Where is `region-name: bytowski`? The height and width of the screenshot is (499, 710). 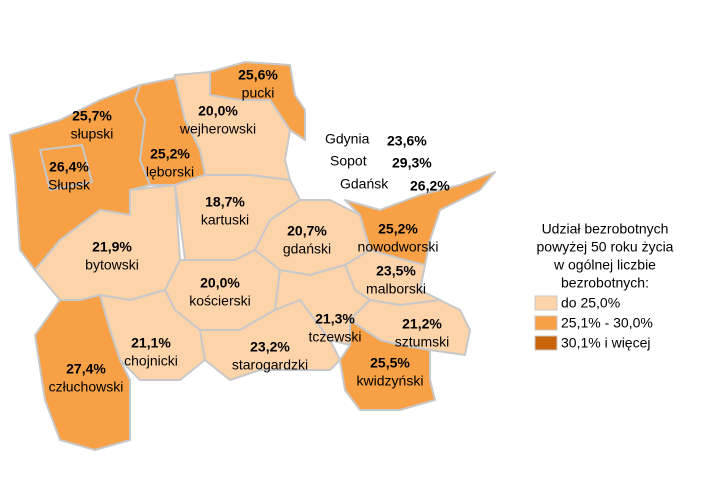
region-name: bytowski is located at coordinates (112, 265).